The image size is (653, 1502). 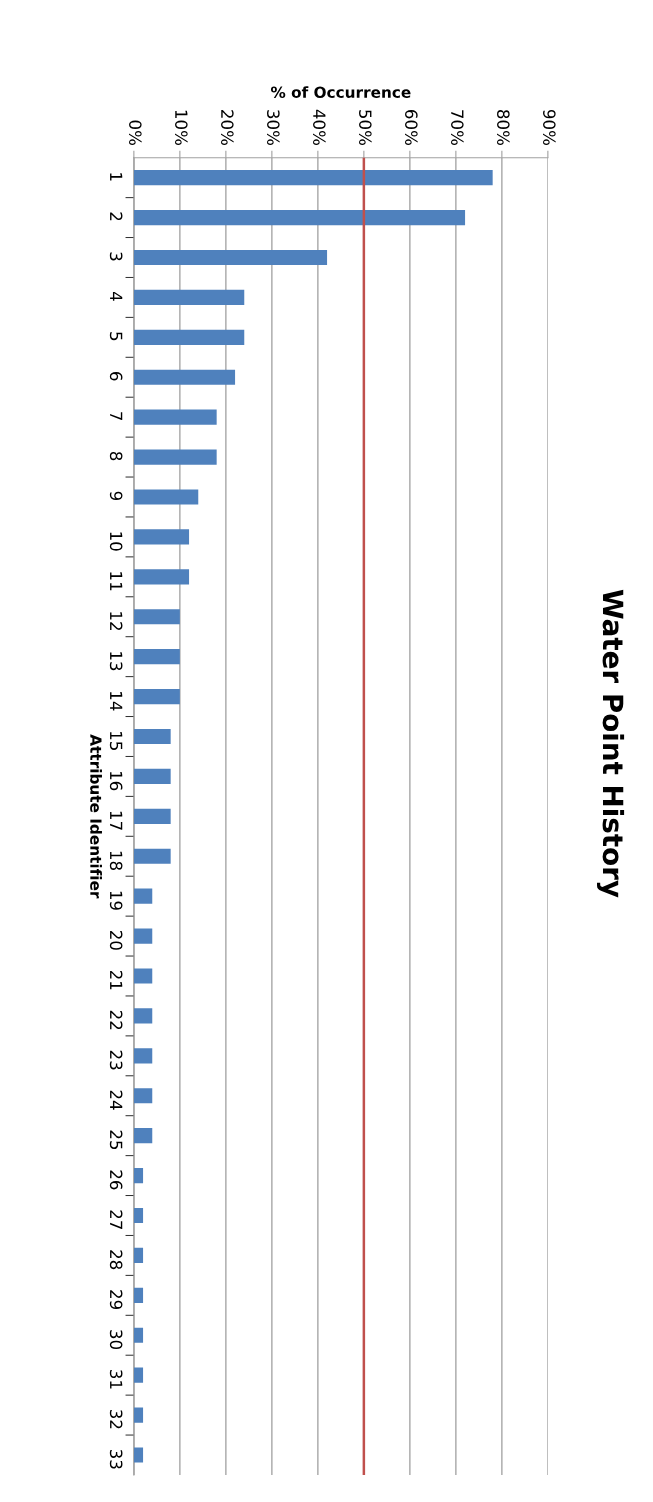 I want to click on y-tick-label: 16, so click(x=116, y=781).